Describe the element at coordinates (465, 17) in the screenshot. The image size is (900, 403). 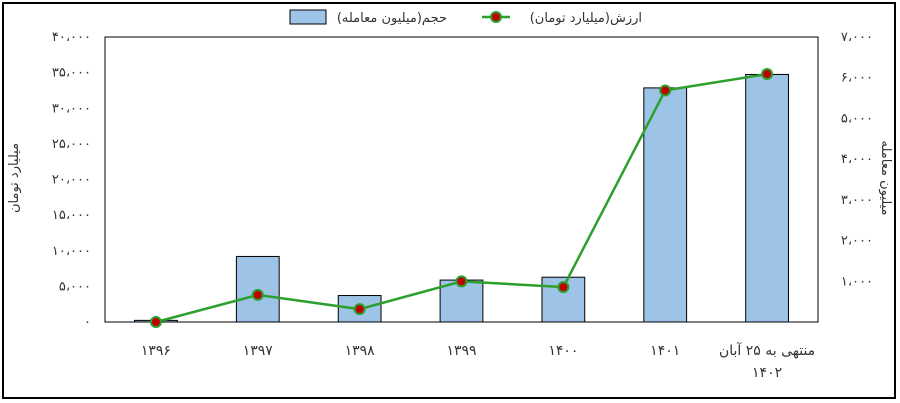
I see `legend: حجم(میلیون معامله) ارزش(میلیارد تومان)` at that location.